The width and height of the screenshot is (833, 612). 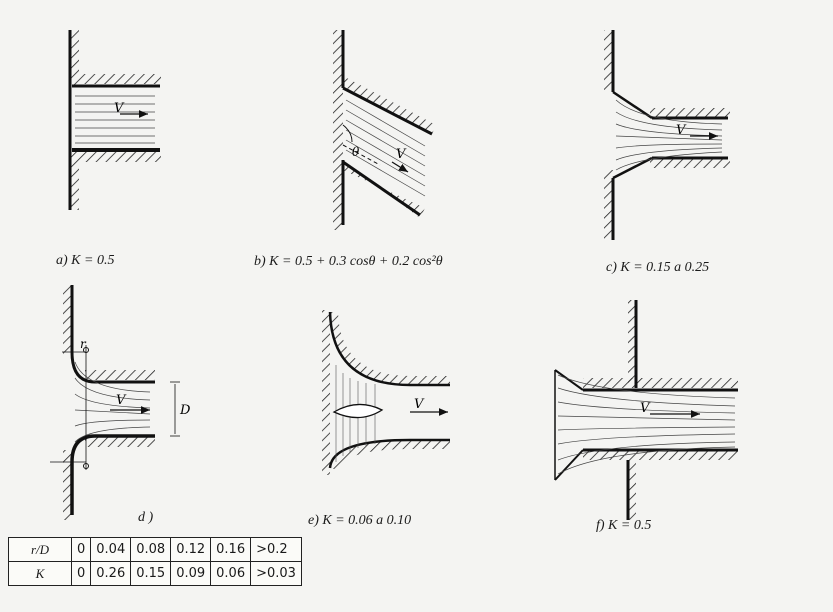 What do you see at coordinates (624, 525) in the screenshot?
I see `caption-f: f) K = 0.5` at bounding box center [624, 525].